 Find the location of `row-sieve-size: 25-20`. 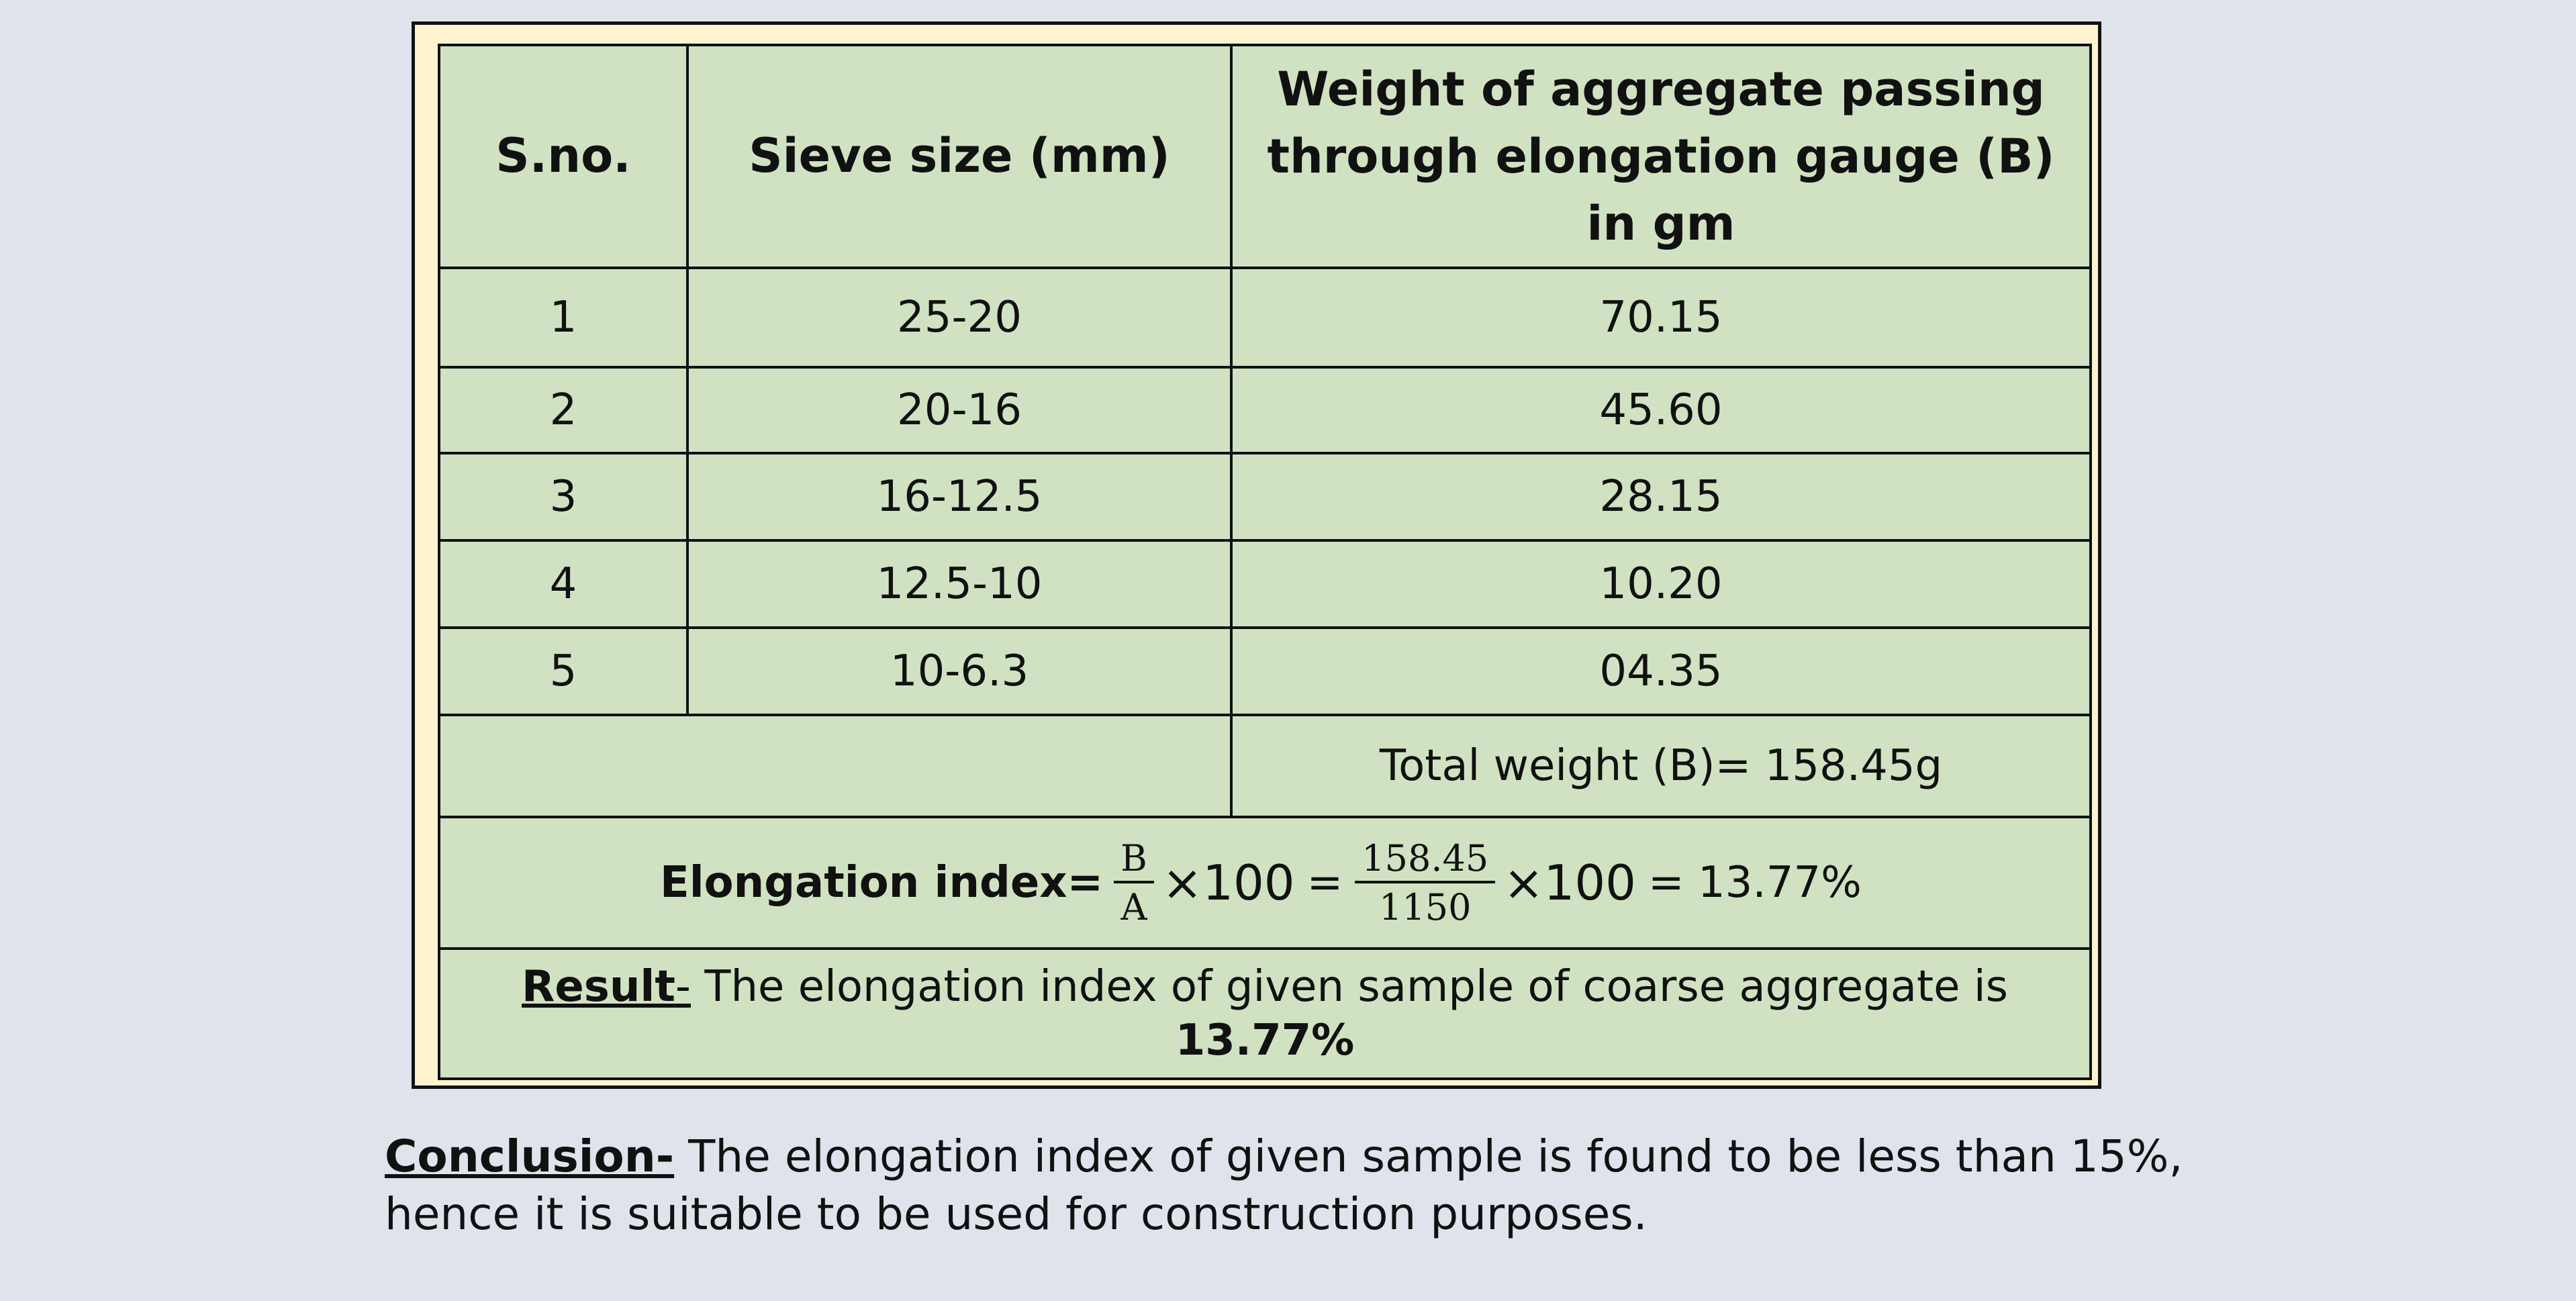

row-sieve-size: 25-20 is located at coordinates (959, 318).